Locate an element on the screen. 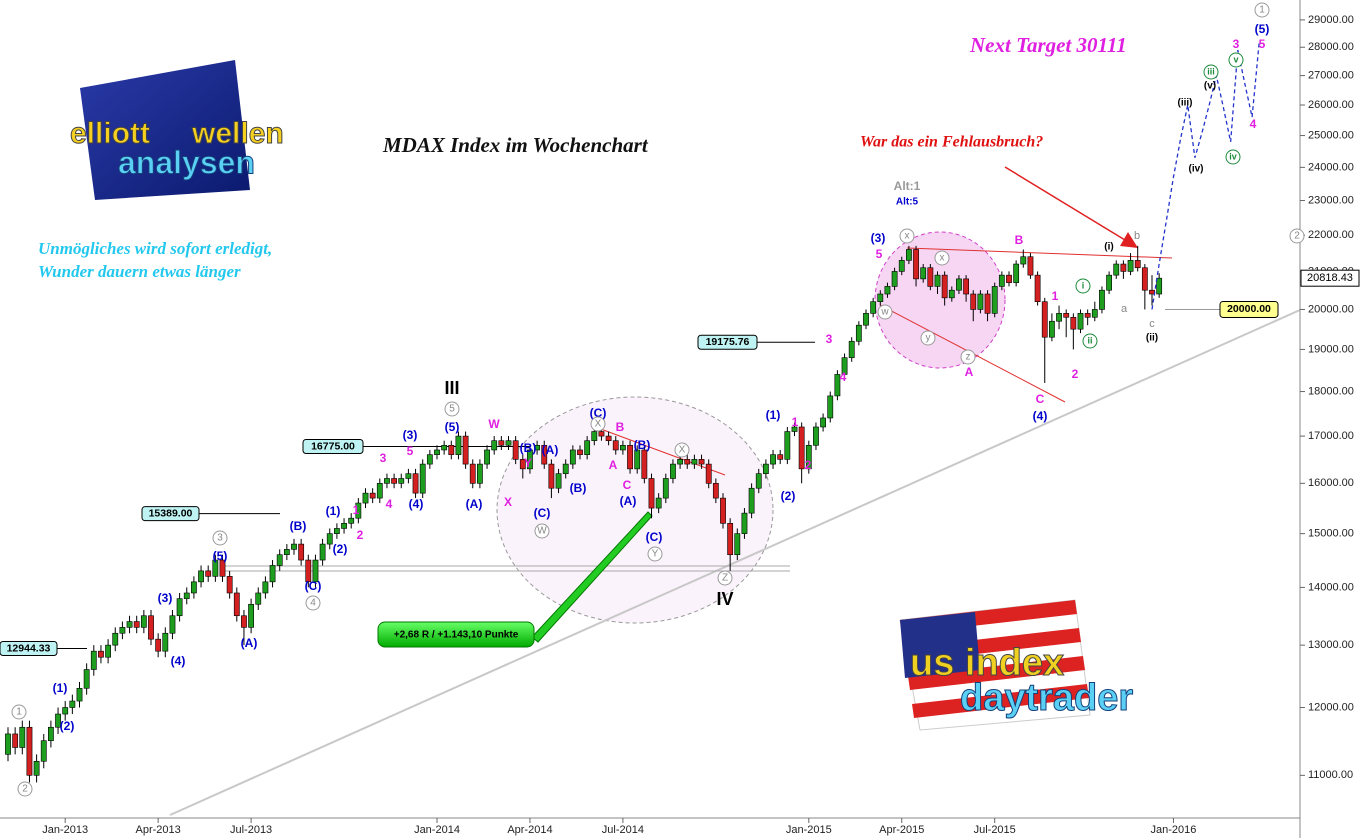 This screenshot has width=1360, height=838. y-tick-label: 18000.00 is located at coordinates (1331, 391).